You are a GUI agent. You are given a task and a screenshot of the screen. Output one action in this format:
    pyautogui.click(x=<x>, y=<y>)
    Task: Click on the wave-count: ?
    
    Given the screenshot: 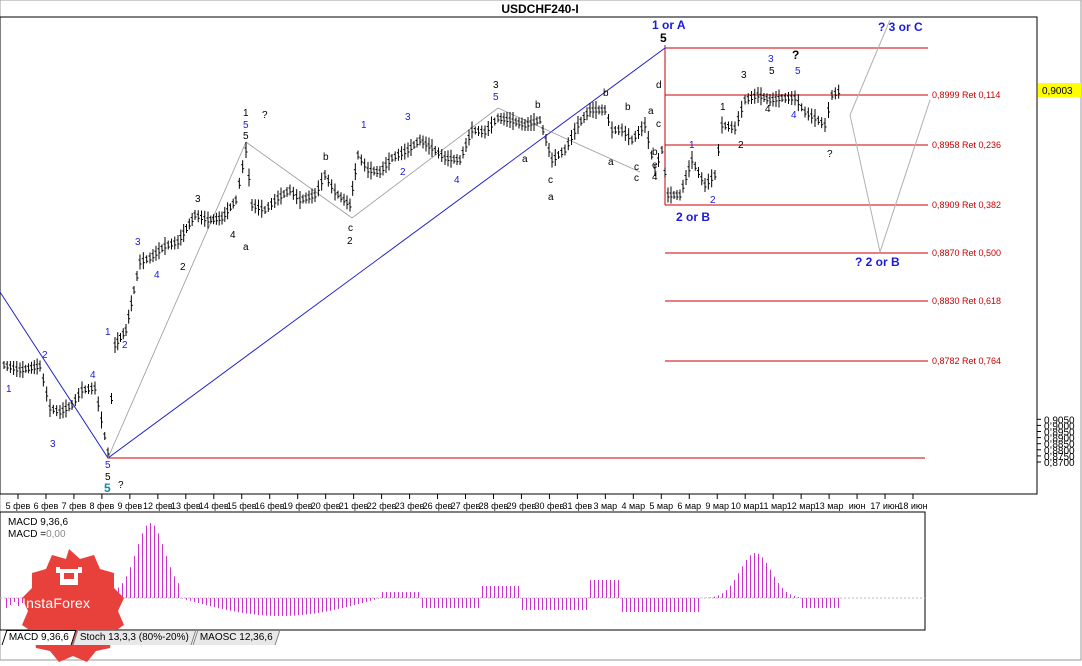 What is the action you would take?
    pyautogui.click(x=830, y=154)
    